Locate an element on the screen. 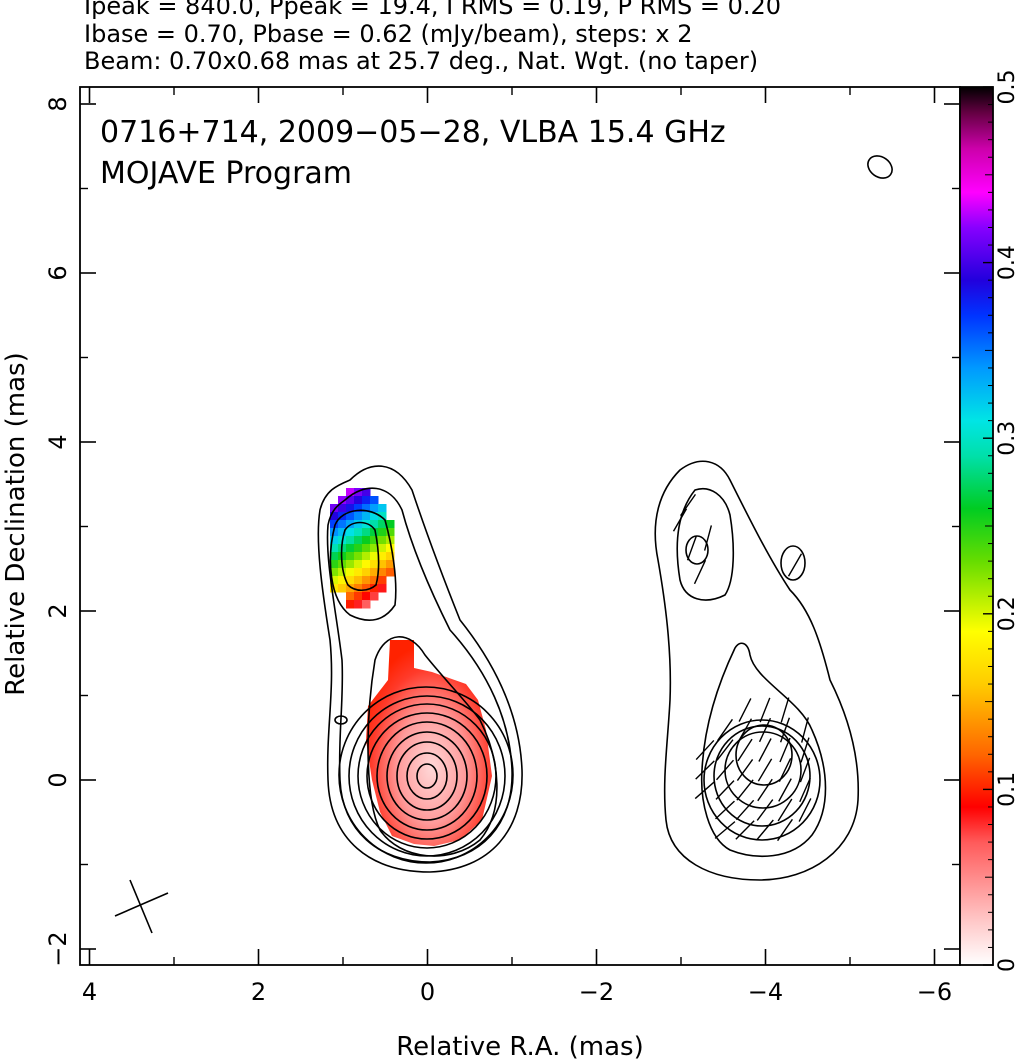 This screenshot has height=1060, width=1021. chart-title-line2: MOJAVE Program is located at coordinates (226, 173).